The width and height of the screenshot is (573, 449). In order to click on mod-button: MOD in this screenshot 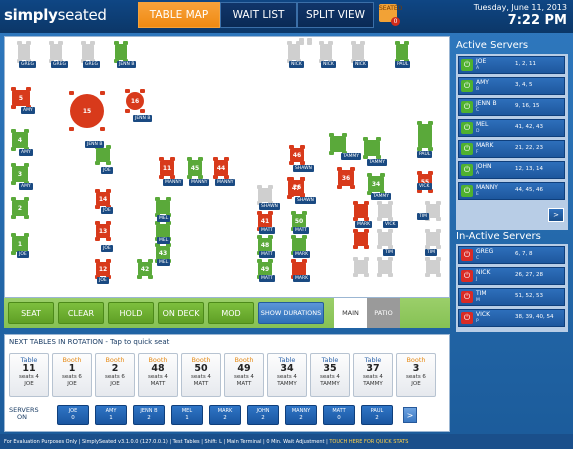, I will do `click(231, 313)`.